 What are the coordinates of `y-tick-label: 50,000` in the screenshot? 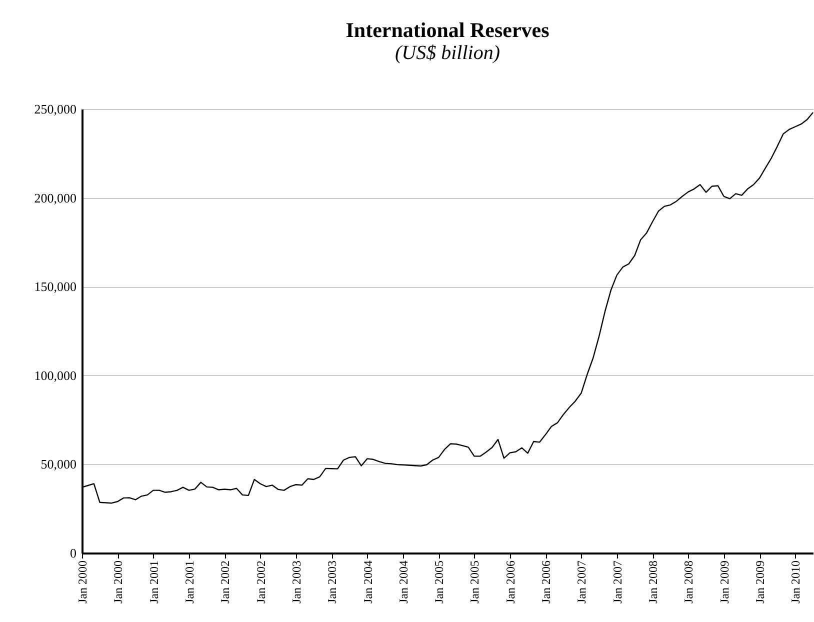 It's located at (58, 464).